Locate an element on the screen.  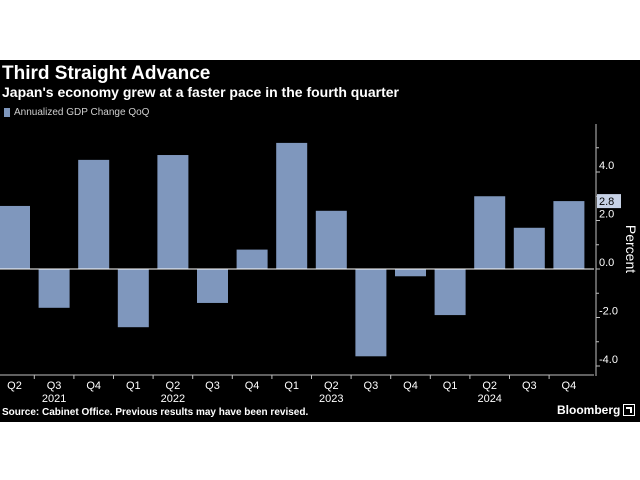
brand-name: Bloomberg is located at coordinates (589, 410).